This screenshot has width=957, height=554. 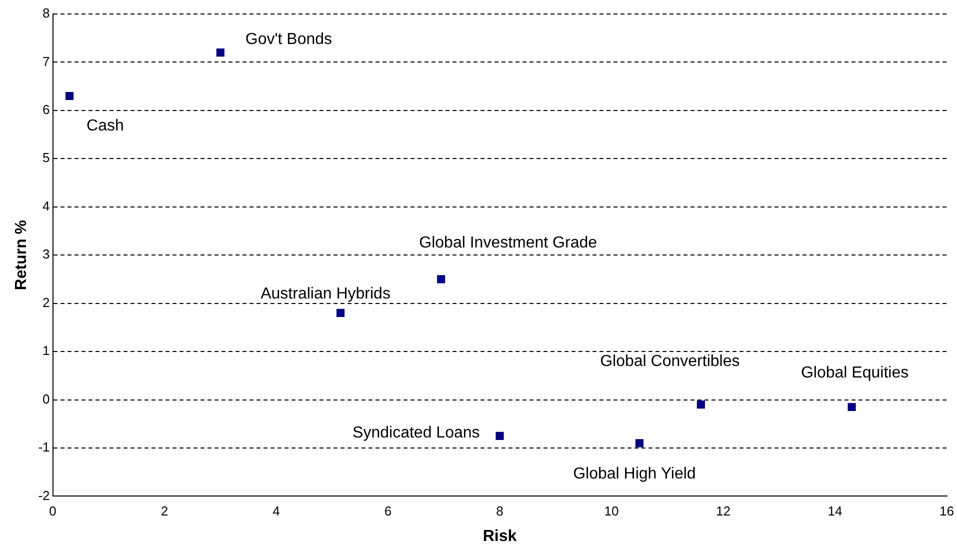 What do you see at coordinates (508, 243) in the screenshot?
I see `annotation: Global Investment Grade` at bounding box center [508, 243].